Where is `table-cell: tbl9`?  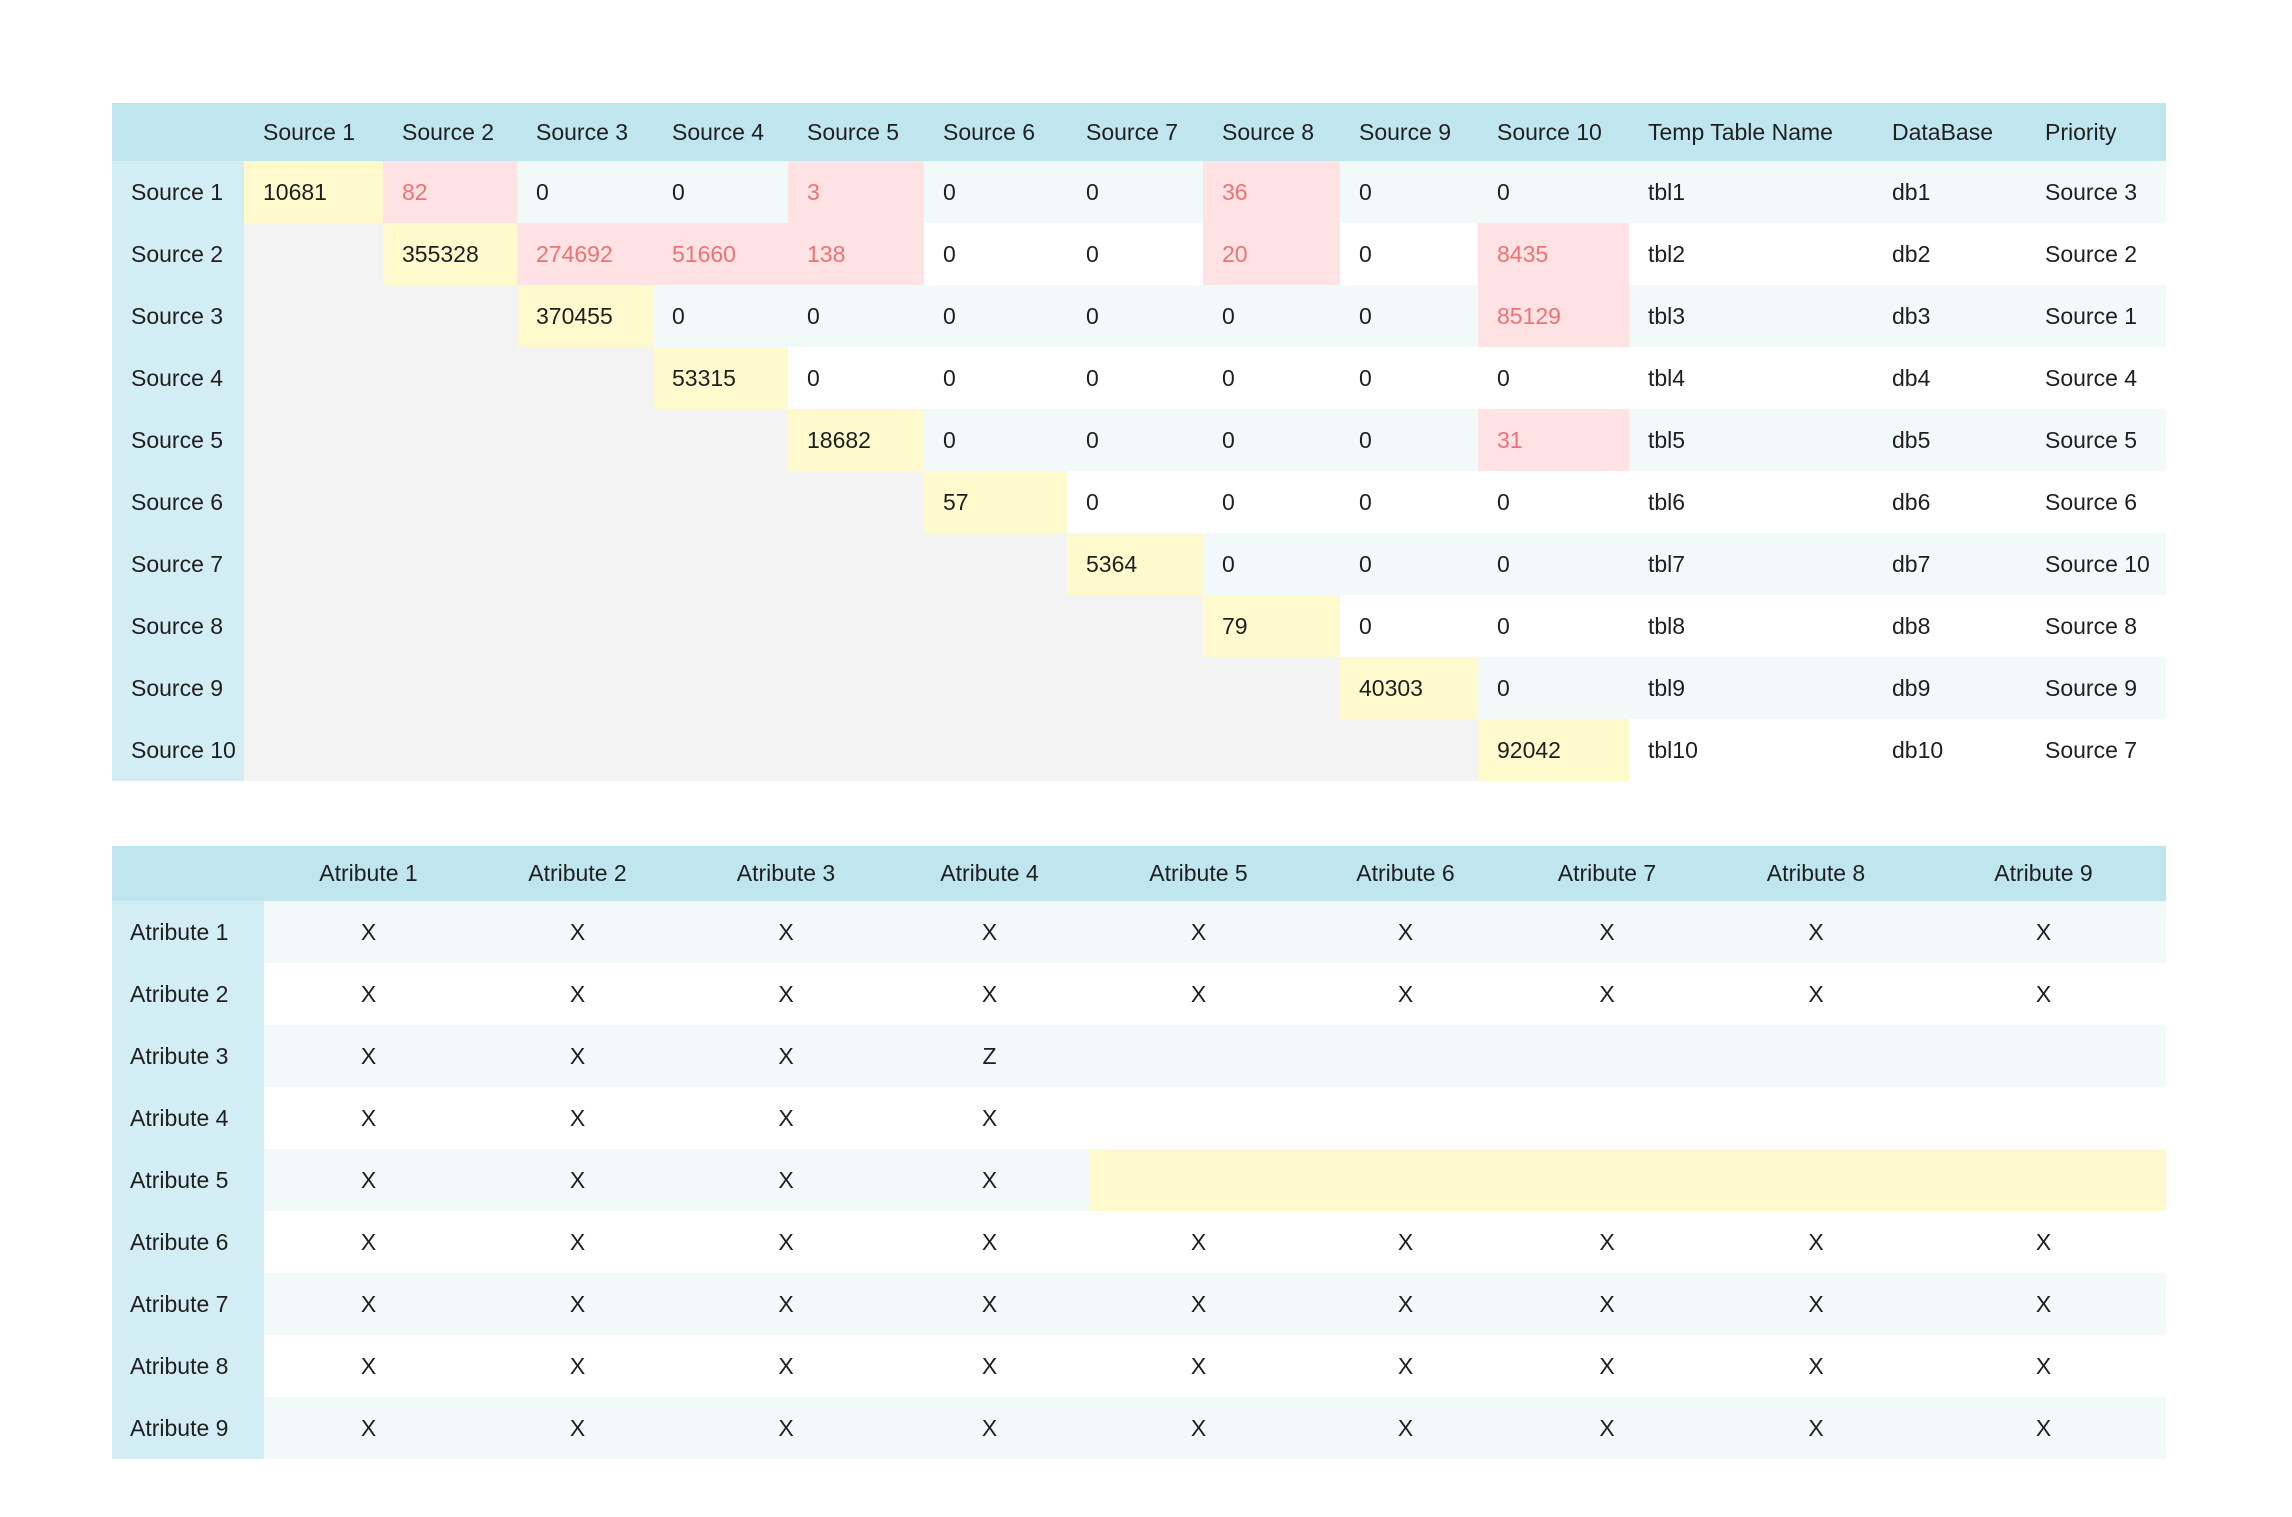
table-cell: tbl9 is located at coordinates (1751, 688).